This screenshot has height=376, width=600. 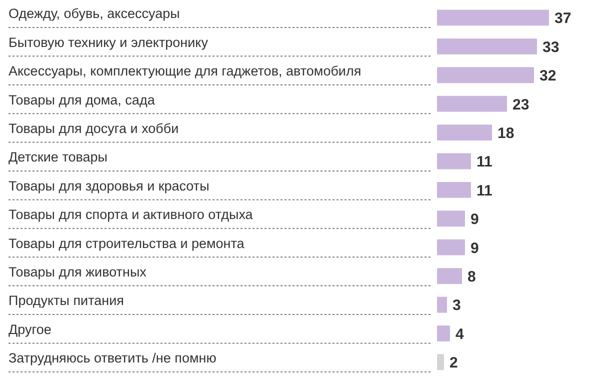 I want to click on y-tick-label: Детские товары, so click(x=58, y=157).